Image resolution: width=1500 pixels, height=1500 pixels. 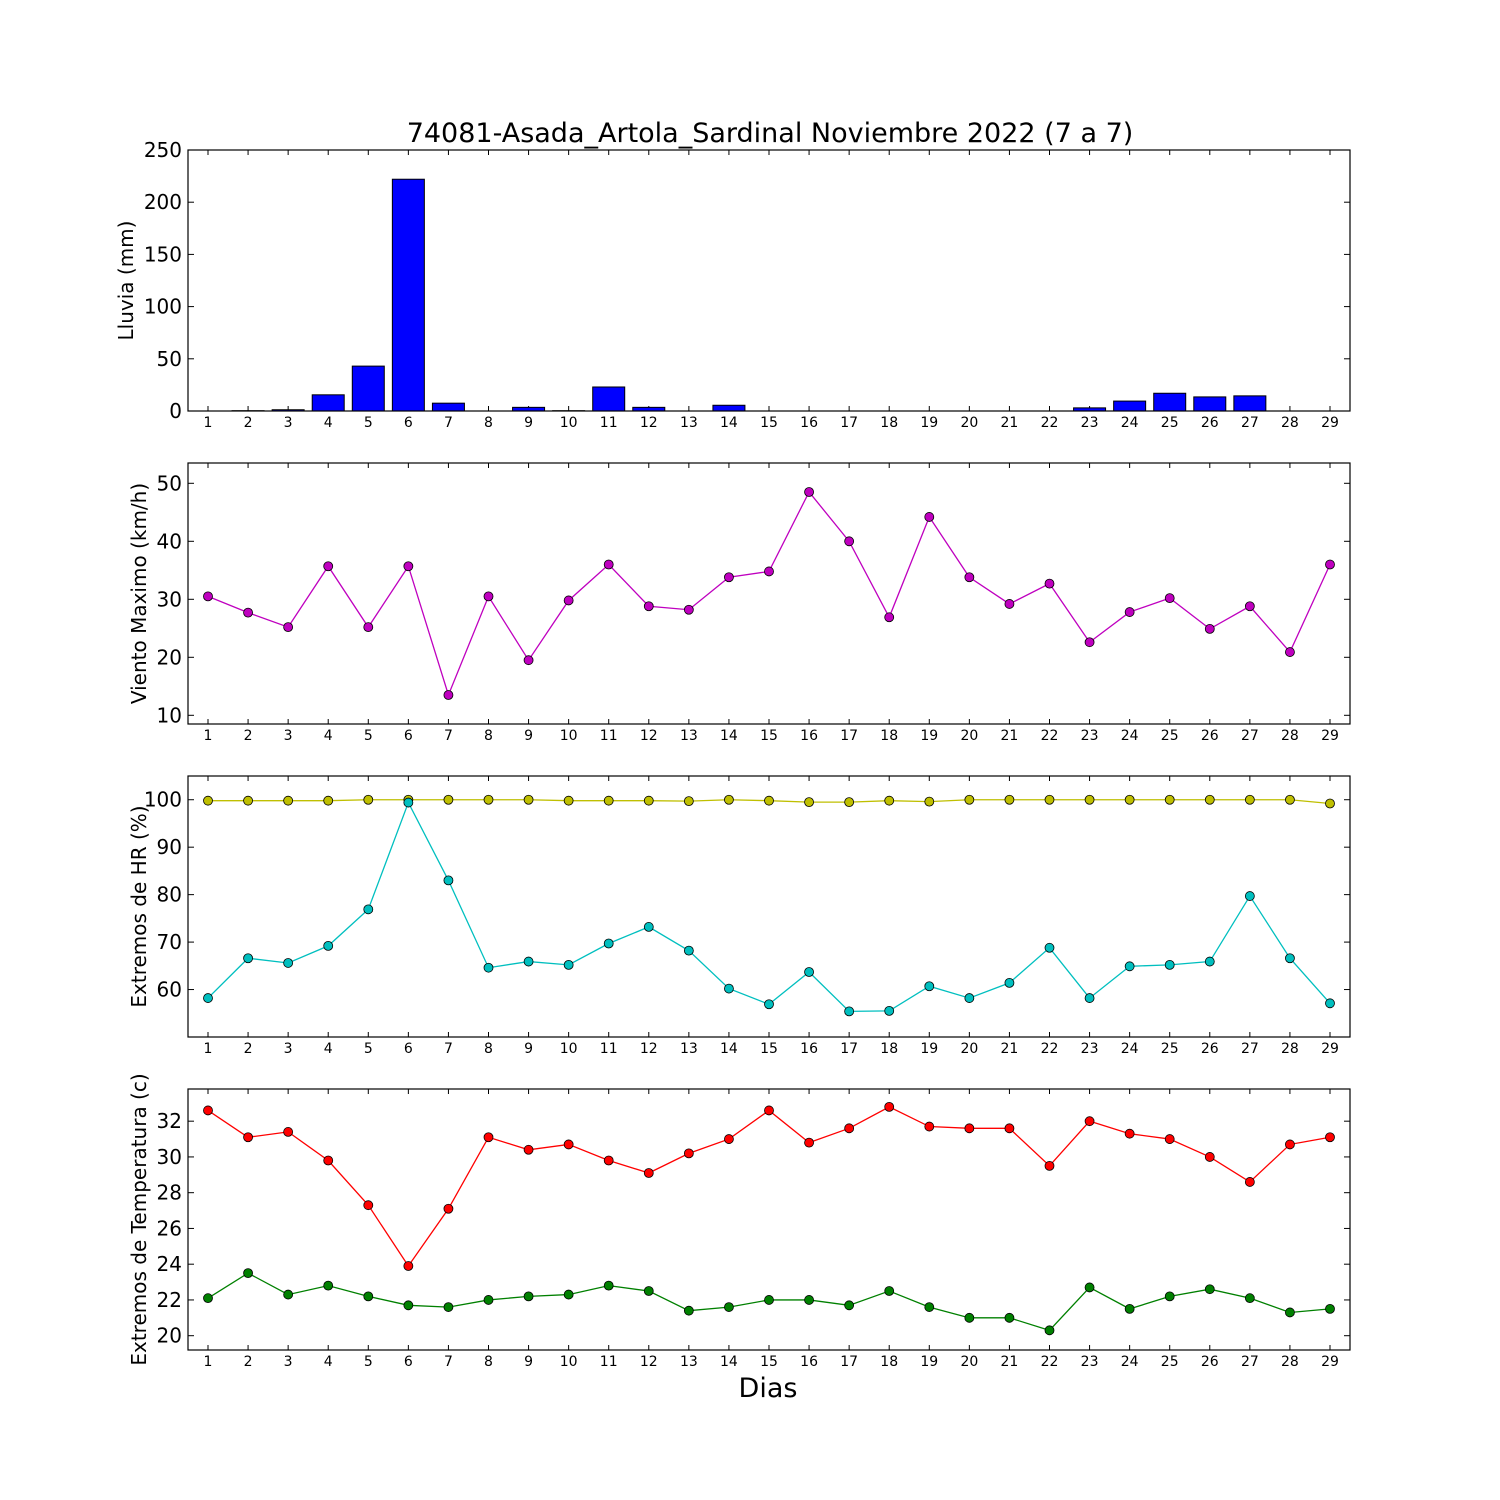 I want to click on x-tick-label: 15, so click(x=769, y=423).